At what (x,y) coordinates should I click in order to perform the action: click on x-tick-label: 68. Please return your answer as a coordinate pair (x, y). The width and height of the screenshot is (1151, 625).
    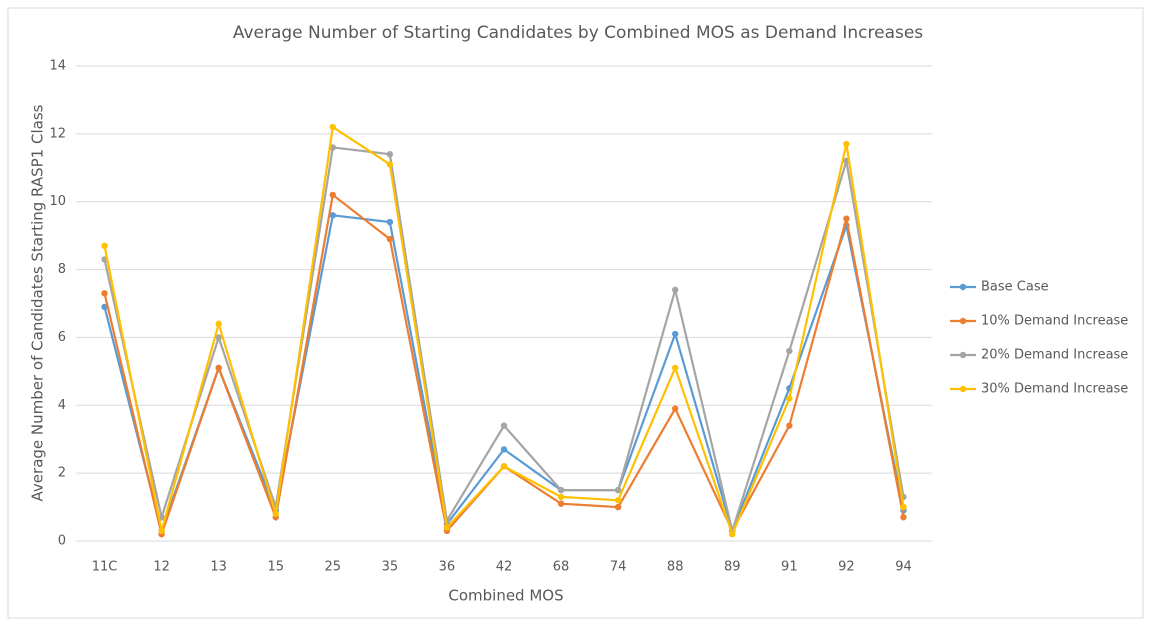
    Looking at the image, I should click on (561, 567).